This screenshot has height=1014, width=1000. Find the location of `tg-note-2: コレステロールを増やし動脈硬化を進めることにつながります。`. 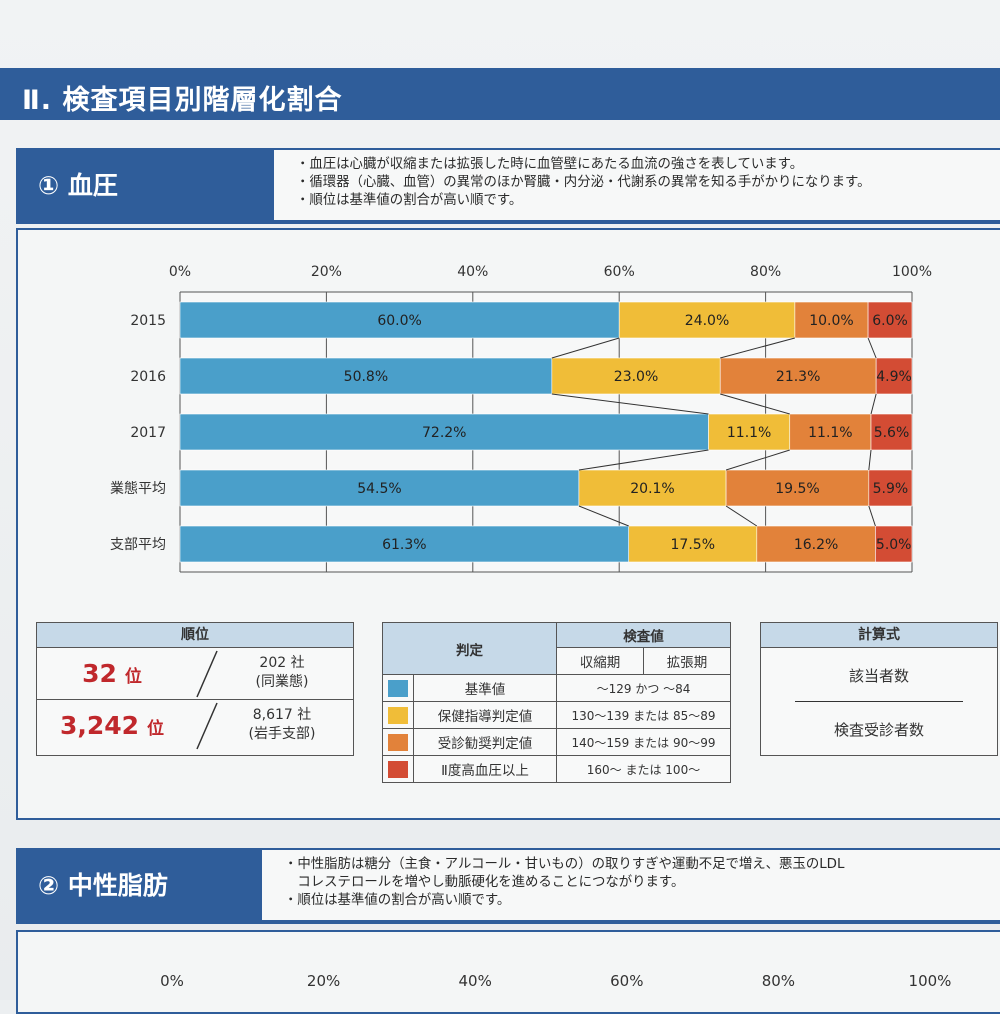

tg-note-2: コレステロールを増やし動脈硬化を進めることにつながります。 is located at coordinates (484, 882).